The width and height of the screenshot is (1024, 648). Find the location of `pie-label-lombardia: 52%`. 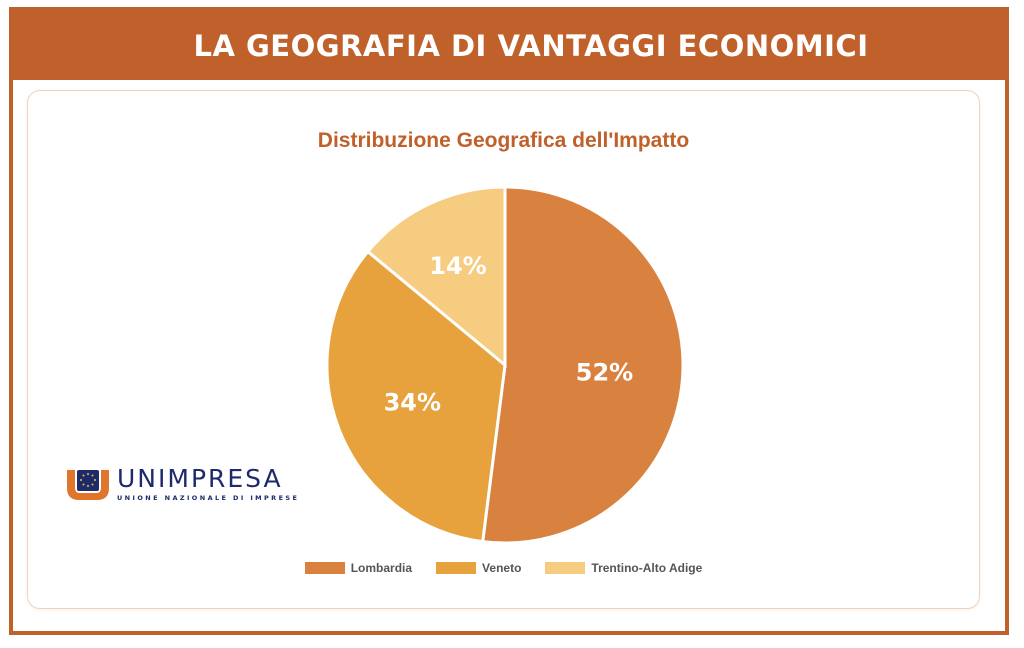

pie-label-lombardia: 52% is located at coordinates (604, 372).